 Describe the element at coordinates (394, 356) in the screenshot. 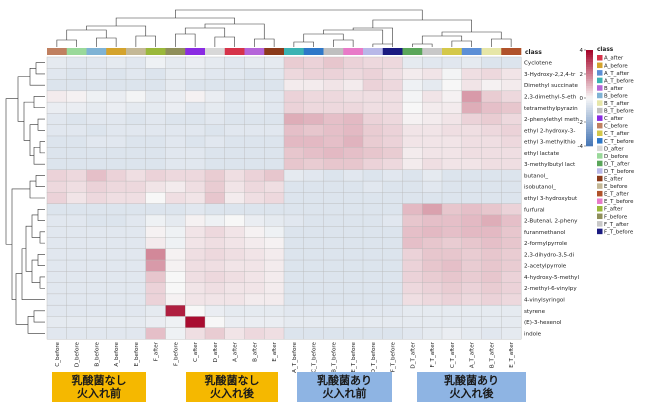

I see `column-label: F_T_before` at that location.